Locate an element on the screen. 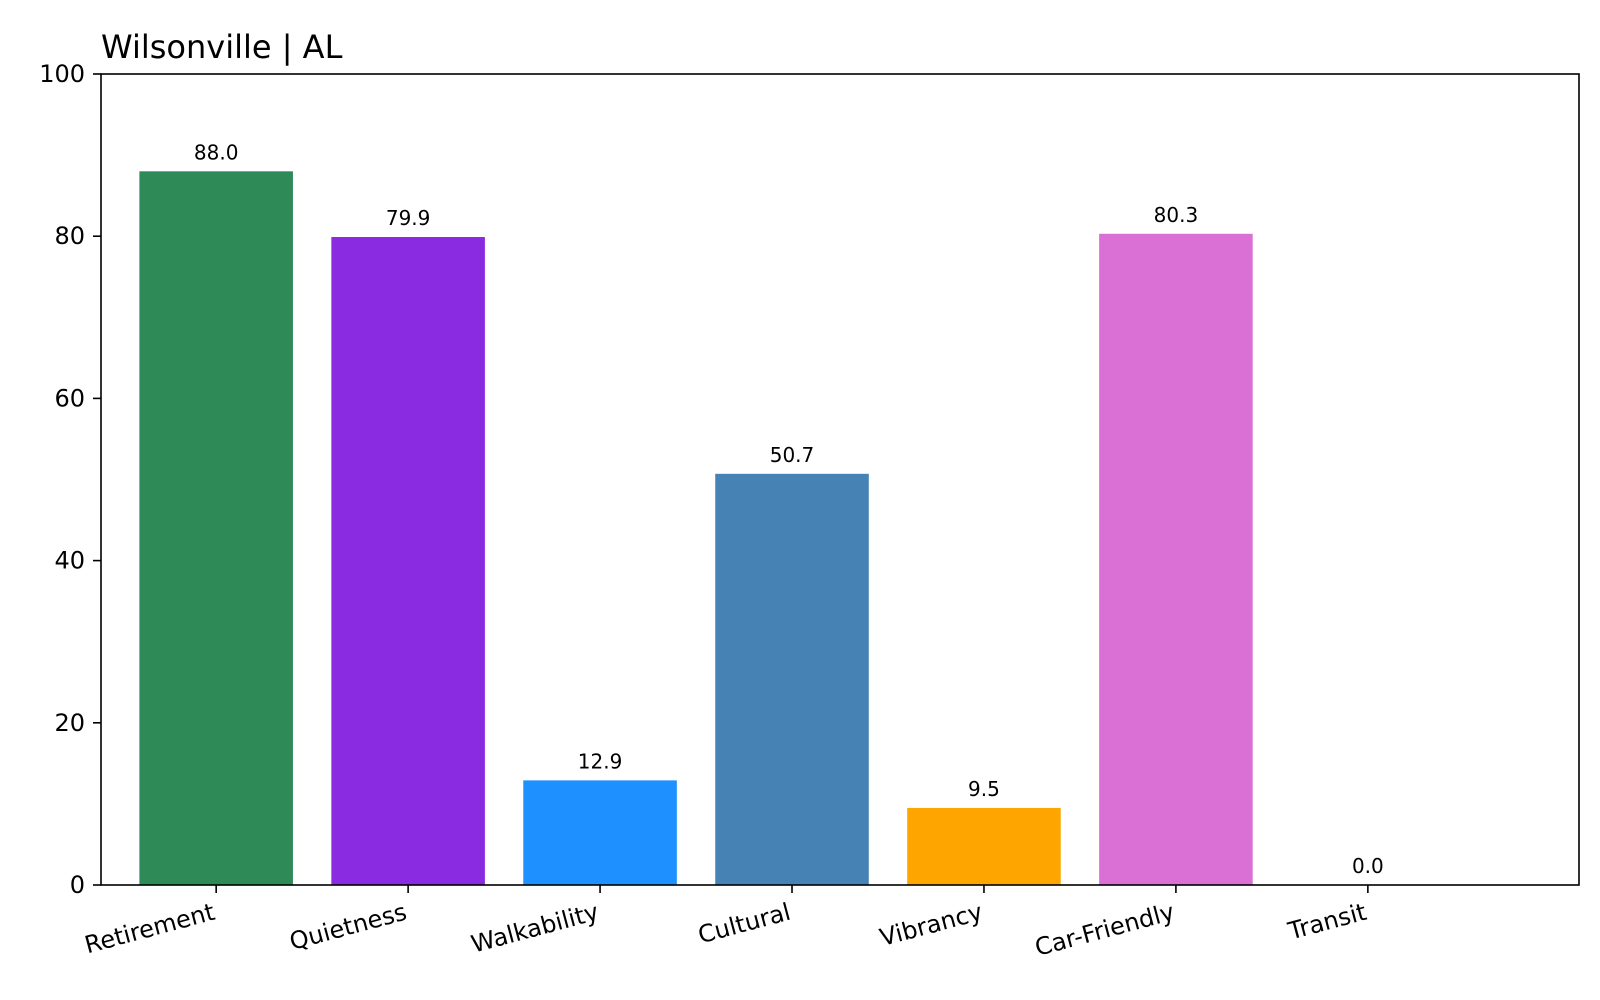 This screenshot has height=1000, width=1600. y-axis: 0 20 40 60 80 100 is located at coordinates (70, 479).